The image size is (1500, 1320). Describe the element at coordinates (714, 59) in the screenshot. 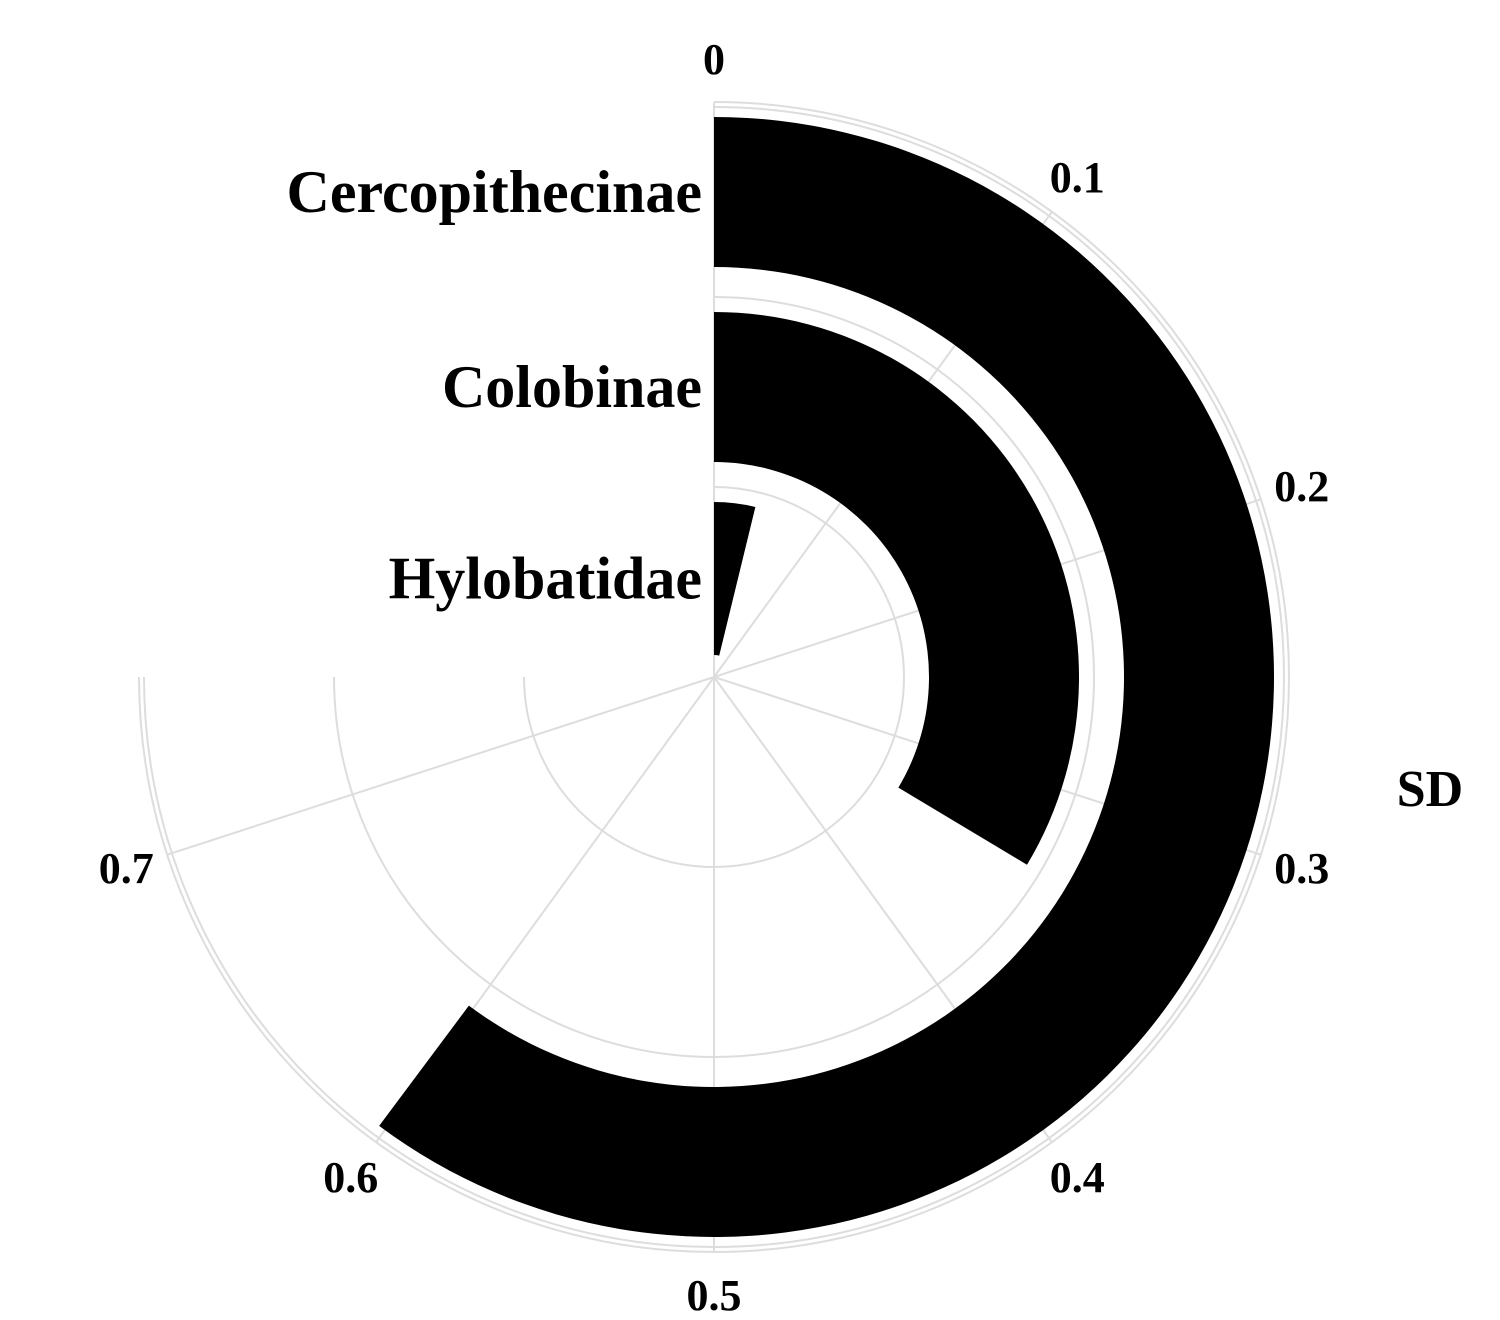

I see `tick-label: 0` at that location.